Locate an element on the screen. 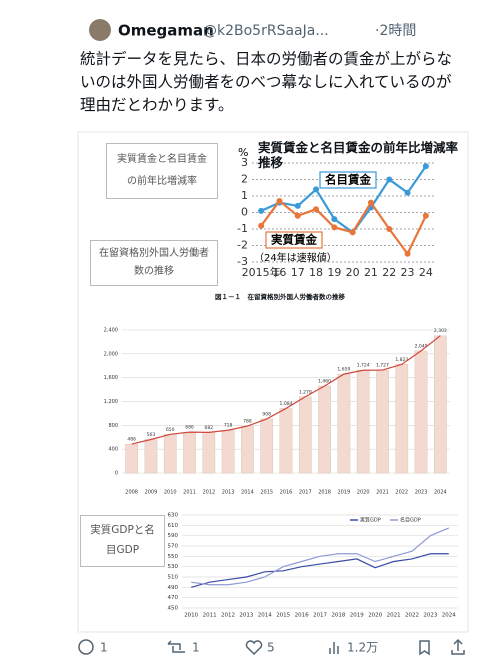 This screenshot has width=480, height=670. value-label: 718 is located at coordinates (228, 426).